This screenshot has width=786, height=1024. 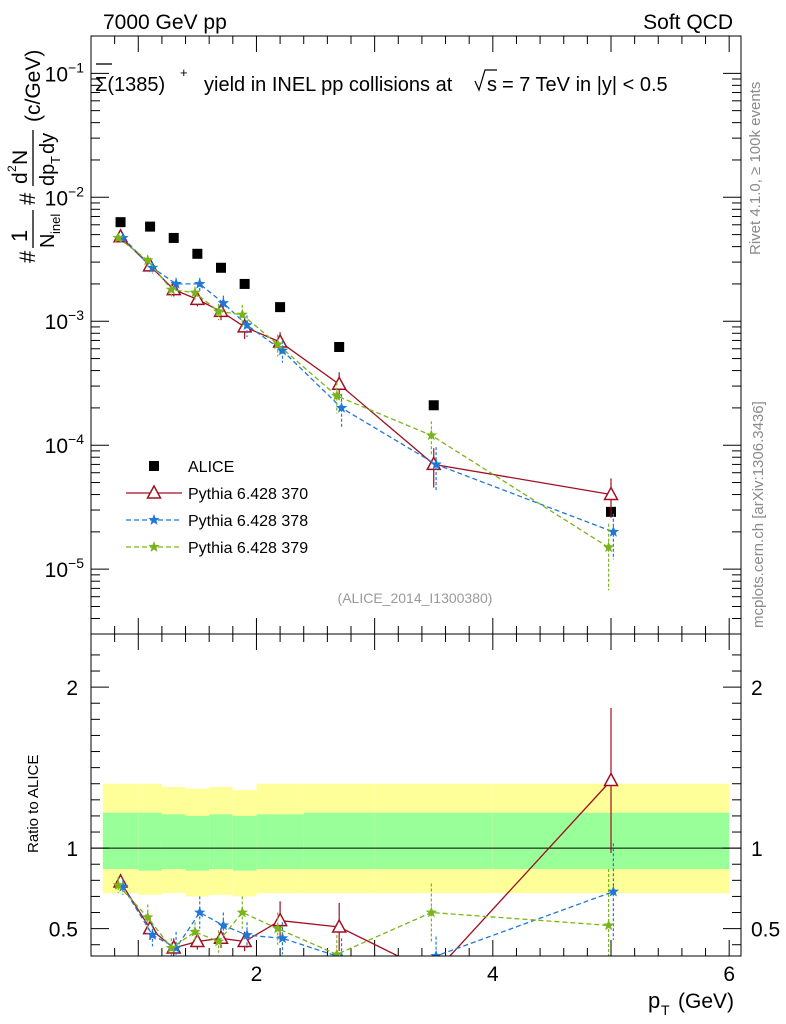 I want to click on y-label-n: N, so click(x=48, y=241).